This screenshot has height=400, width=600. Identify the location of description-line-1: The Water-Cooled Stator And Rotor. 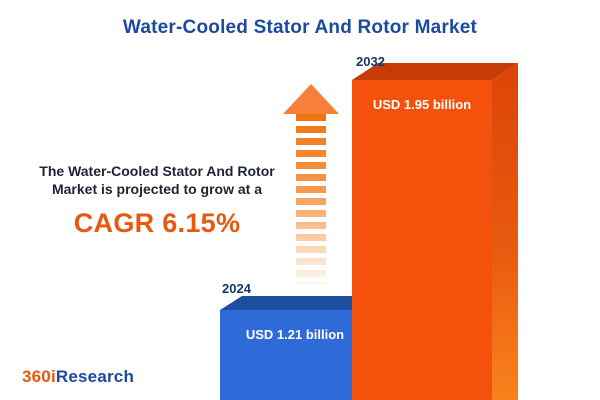
(157, 171).